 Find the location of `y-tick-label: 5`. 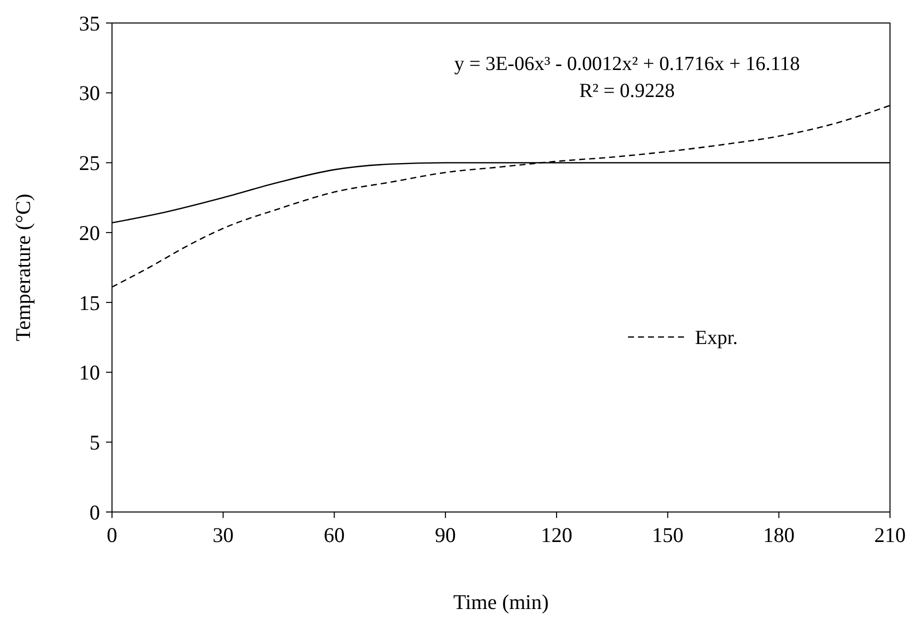

y-tick-label: 5 is located at coordinates (95, 442).